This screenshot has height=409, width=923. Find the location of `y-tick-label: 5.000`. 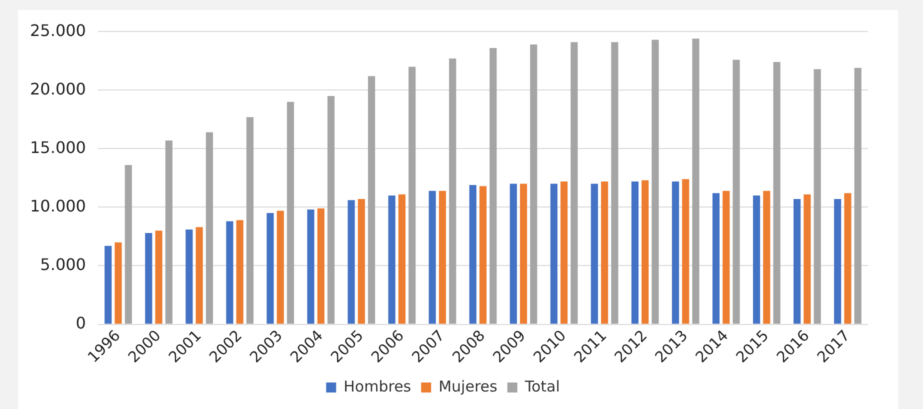

y-tick-label: 5.000 is located at coordinates (63, 264).